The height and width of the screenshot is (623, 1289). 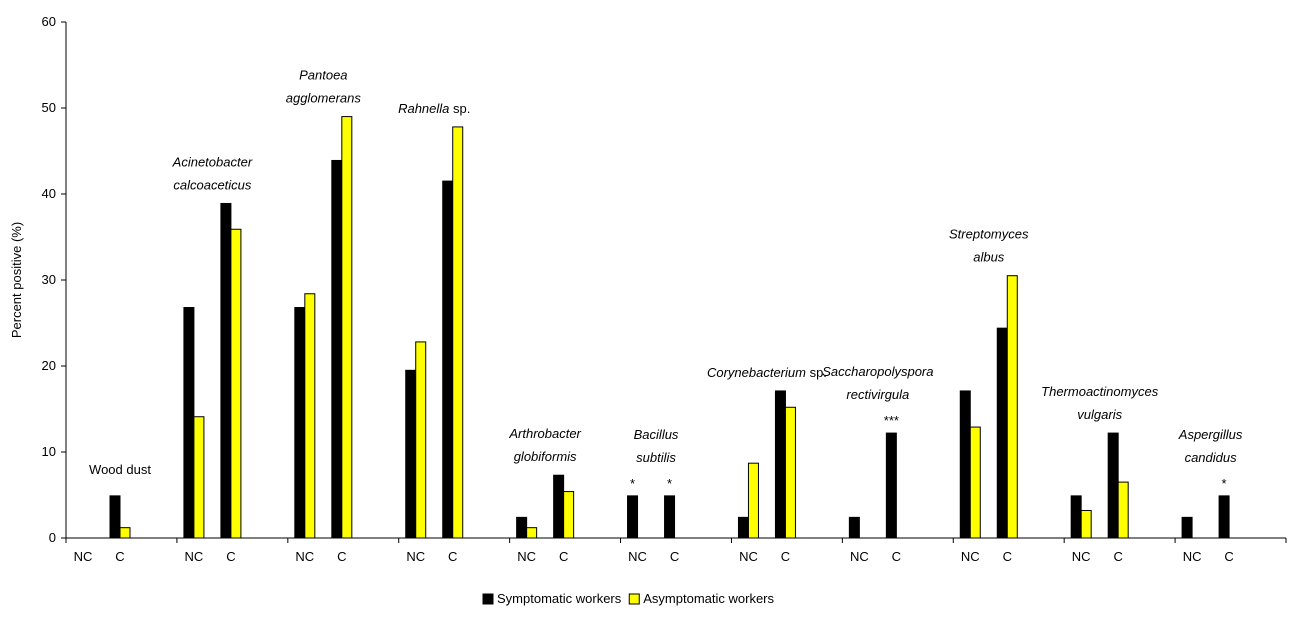 I want to click on y-tick-label: 10, so click(x=49, y=451).